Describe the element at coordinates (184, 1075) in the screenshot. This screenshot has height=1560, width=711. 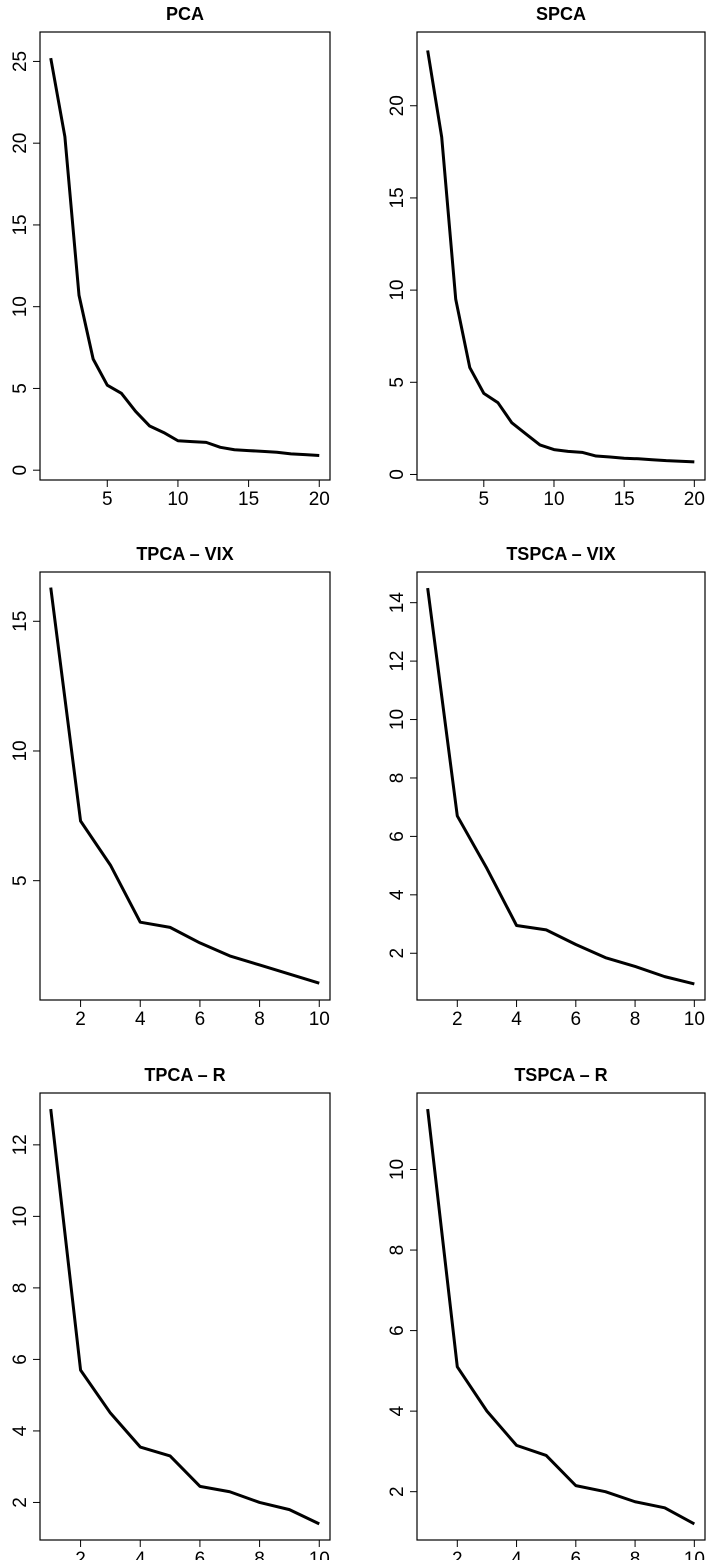
I see `chart-title: TPCA – R` at that location.